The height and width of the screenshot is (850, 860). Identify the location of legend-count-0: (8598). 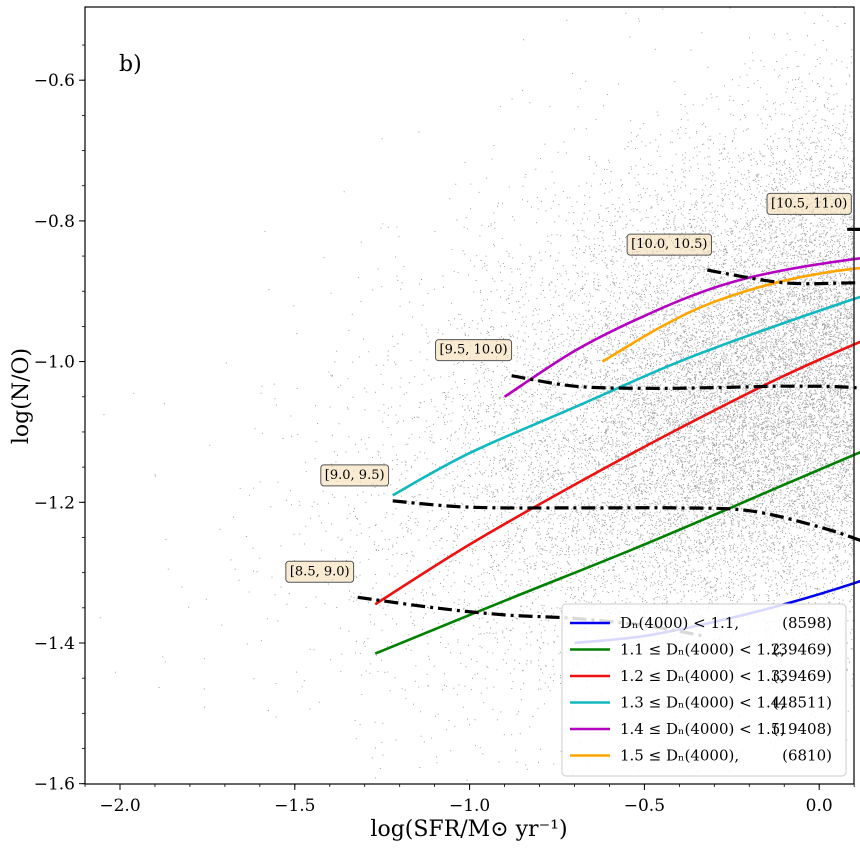
(807, 623).